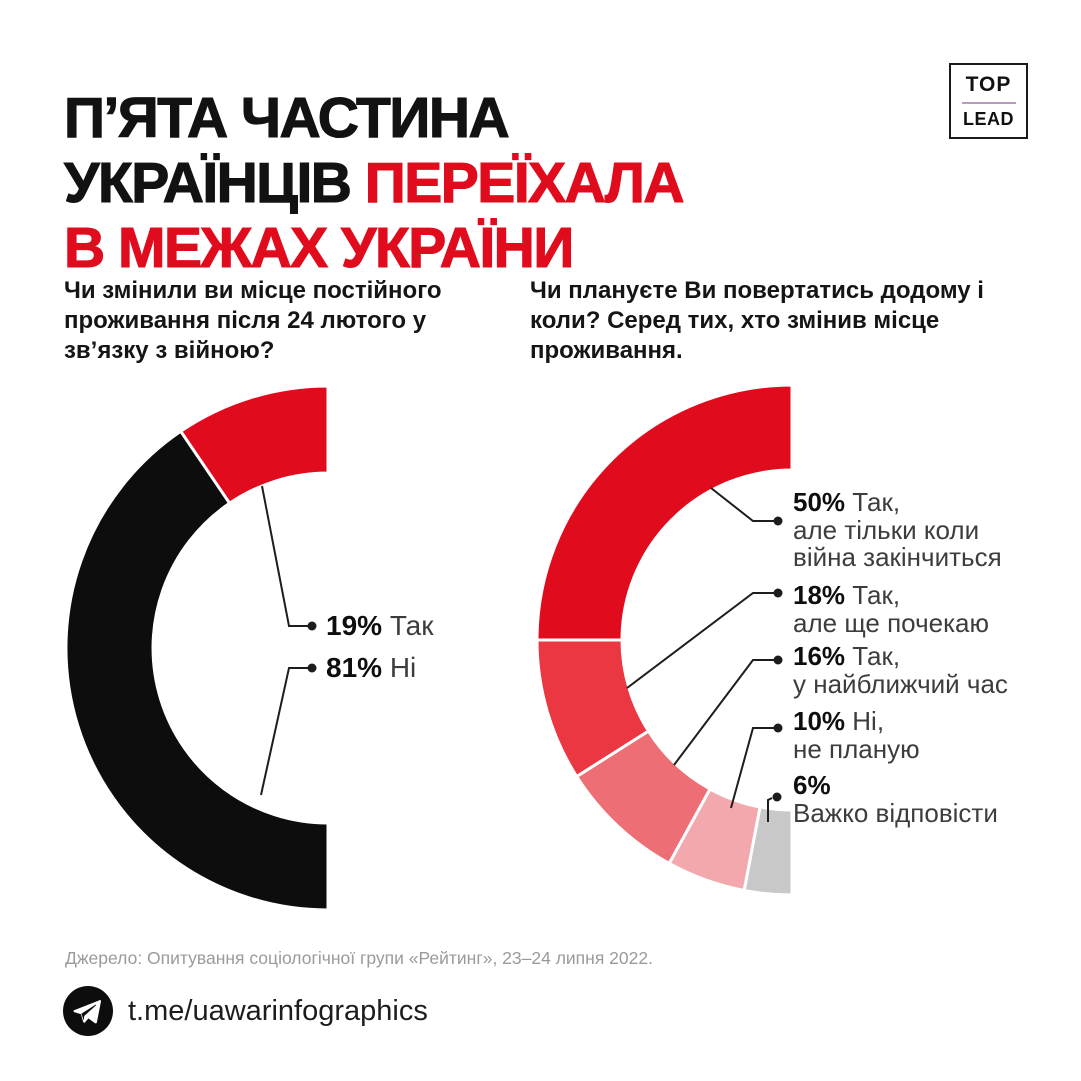  Describe the element at coordinates (895, 799) in the screenshot. I see `label-6-vazhko: 6% Важко відповісти` at that location.